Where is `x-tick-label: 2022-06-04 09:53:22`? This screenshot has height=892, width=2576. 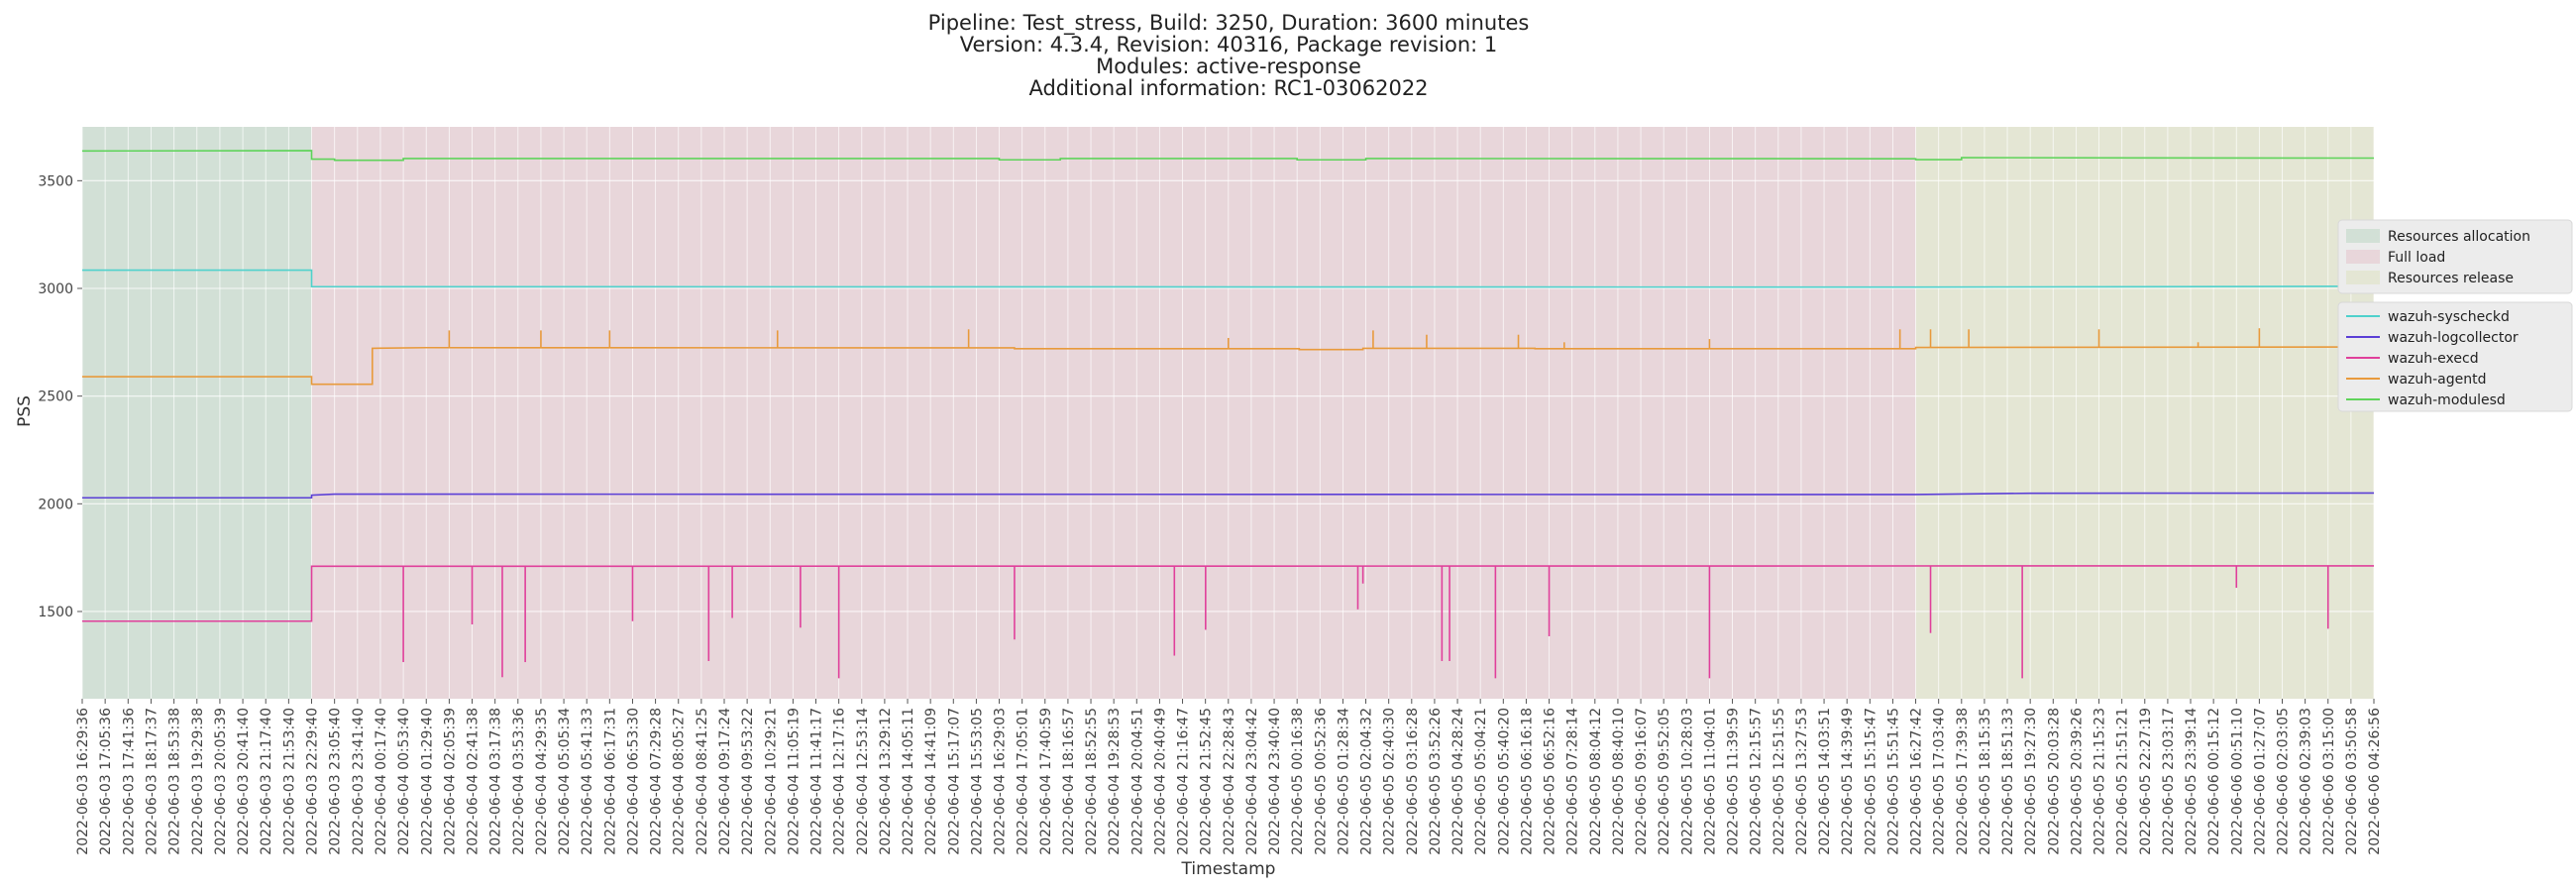 x-tick-label: 2022-06-04 09:53:22 is located at coordinates (748, 782).